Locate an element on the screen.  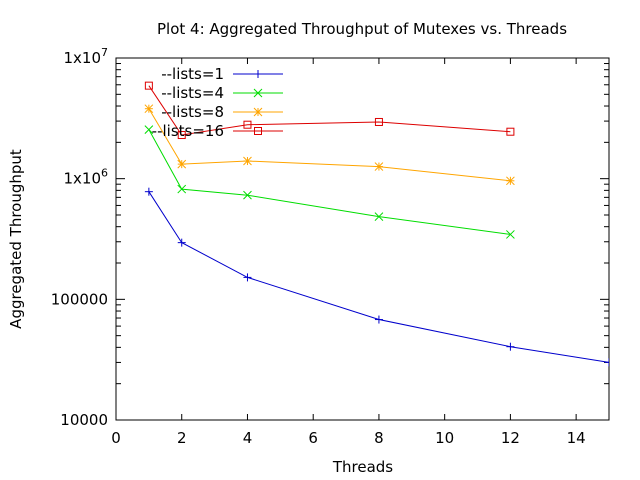
x-tick-label: 8 is located at coordinates (379, 438).